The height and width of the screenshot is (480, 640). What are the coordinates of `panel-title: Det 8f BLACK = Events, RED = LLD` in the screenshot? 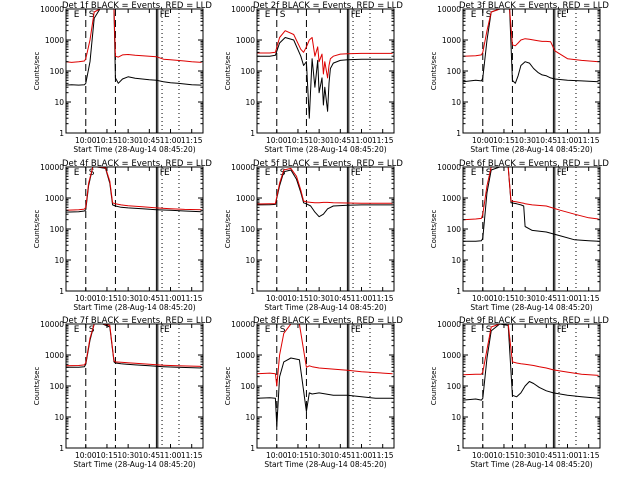 It's located at (328, 321).